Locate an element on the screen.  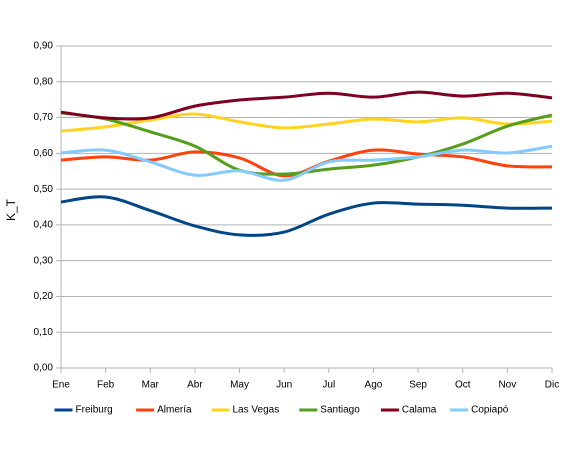
y-tick-label: 0,90 is located at coordinates (44, 46).